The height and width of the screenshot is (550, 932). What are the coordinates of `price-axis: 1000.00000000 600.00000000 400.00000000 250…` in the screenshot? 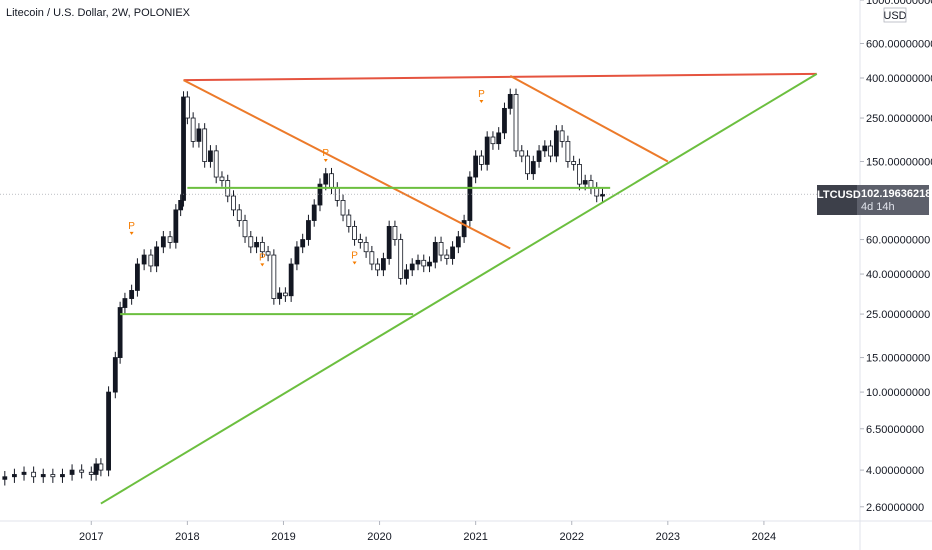 It's located at (896, 257).